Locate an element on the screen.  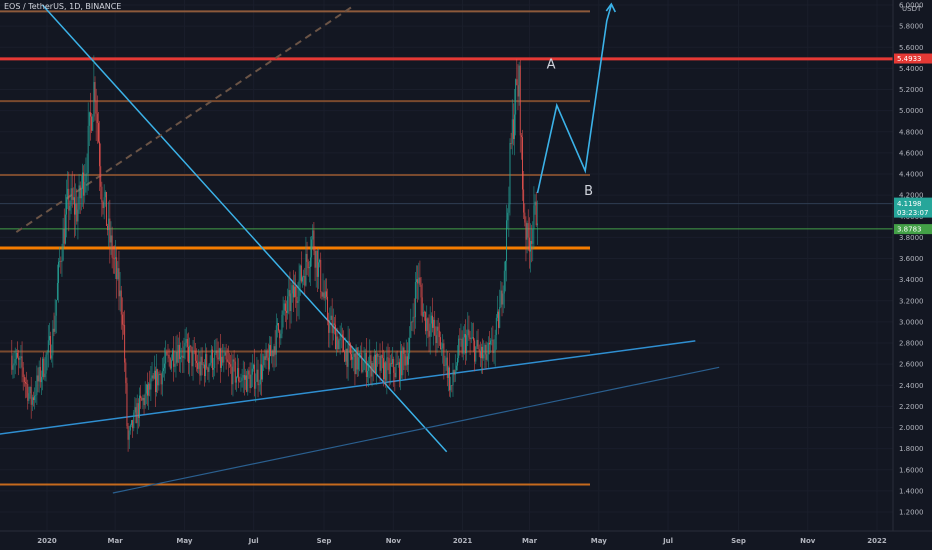
y-tick-label: 1.4000 is located at coordinates (911, 491).